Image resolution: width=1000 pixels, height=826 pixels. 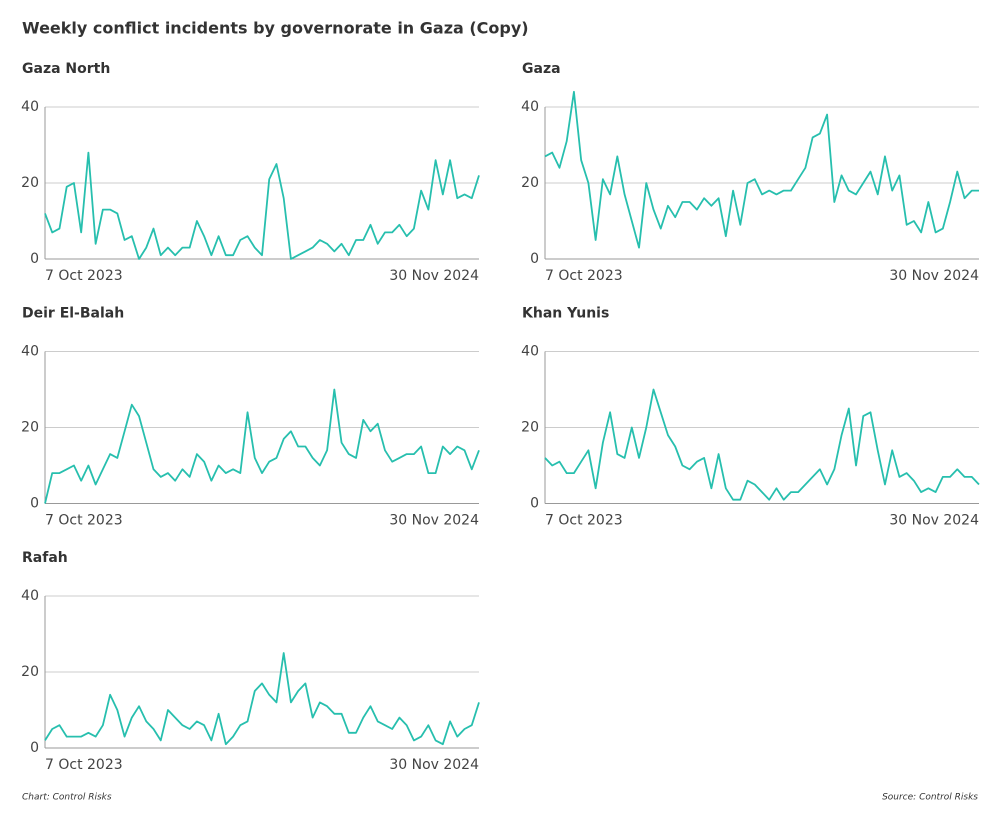 What do you see at coordinates (66, 69) in the screenshot?
I see `panel-title: Gaza North` at bounding box center [66, 69].